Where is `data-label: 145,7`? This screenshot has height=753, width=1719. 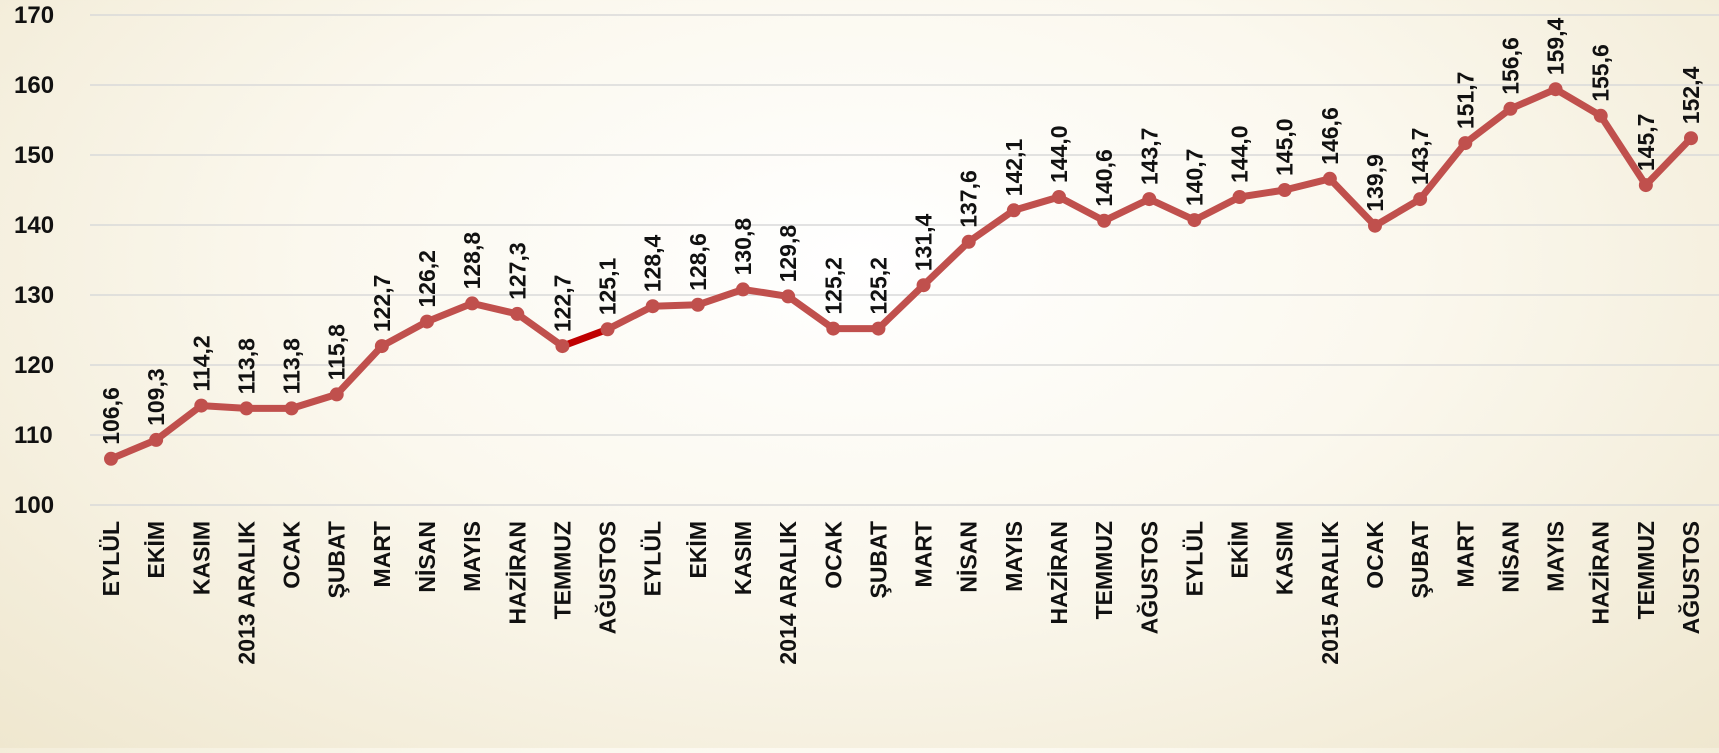
data-label: 145,7 is located at coordinates (1646, 143).